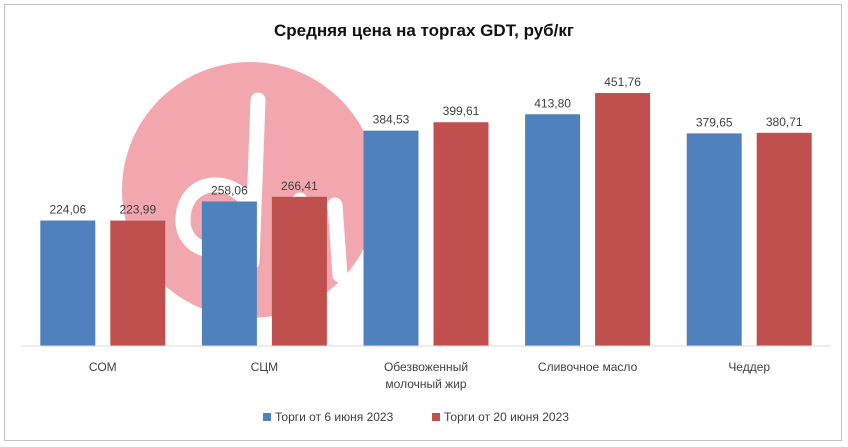 This screenshot has width=848, height=447. What do you see at coordinates (552, 103) in the screenshot?
I see `data-label-series1-4: 413,80` at bounding box center [552, 103].